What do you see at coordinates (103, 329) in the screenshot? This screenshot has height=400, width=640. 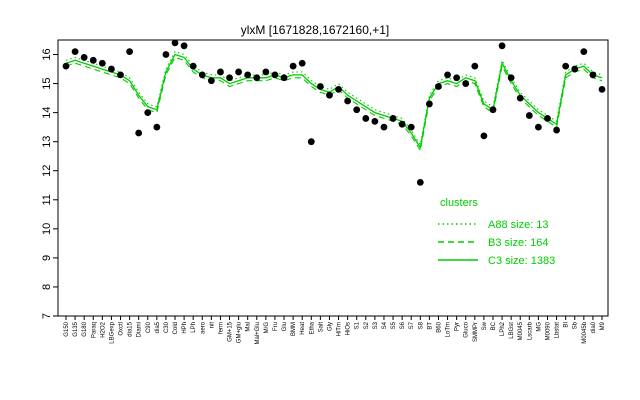 I see `x-tick-label: H2O2` at bounding box center [103, 329].